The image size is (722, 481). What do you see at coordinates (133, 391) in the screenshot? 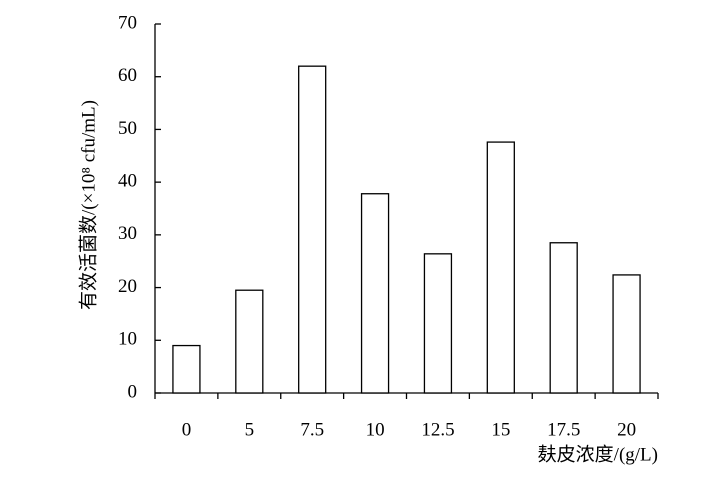
I see `y-tick-label: 0` at bounding box center [133, 391].